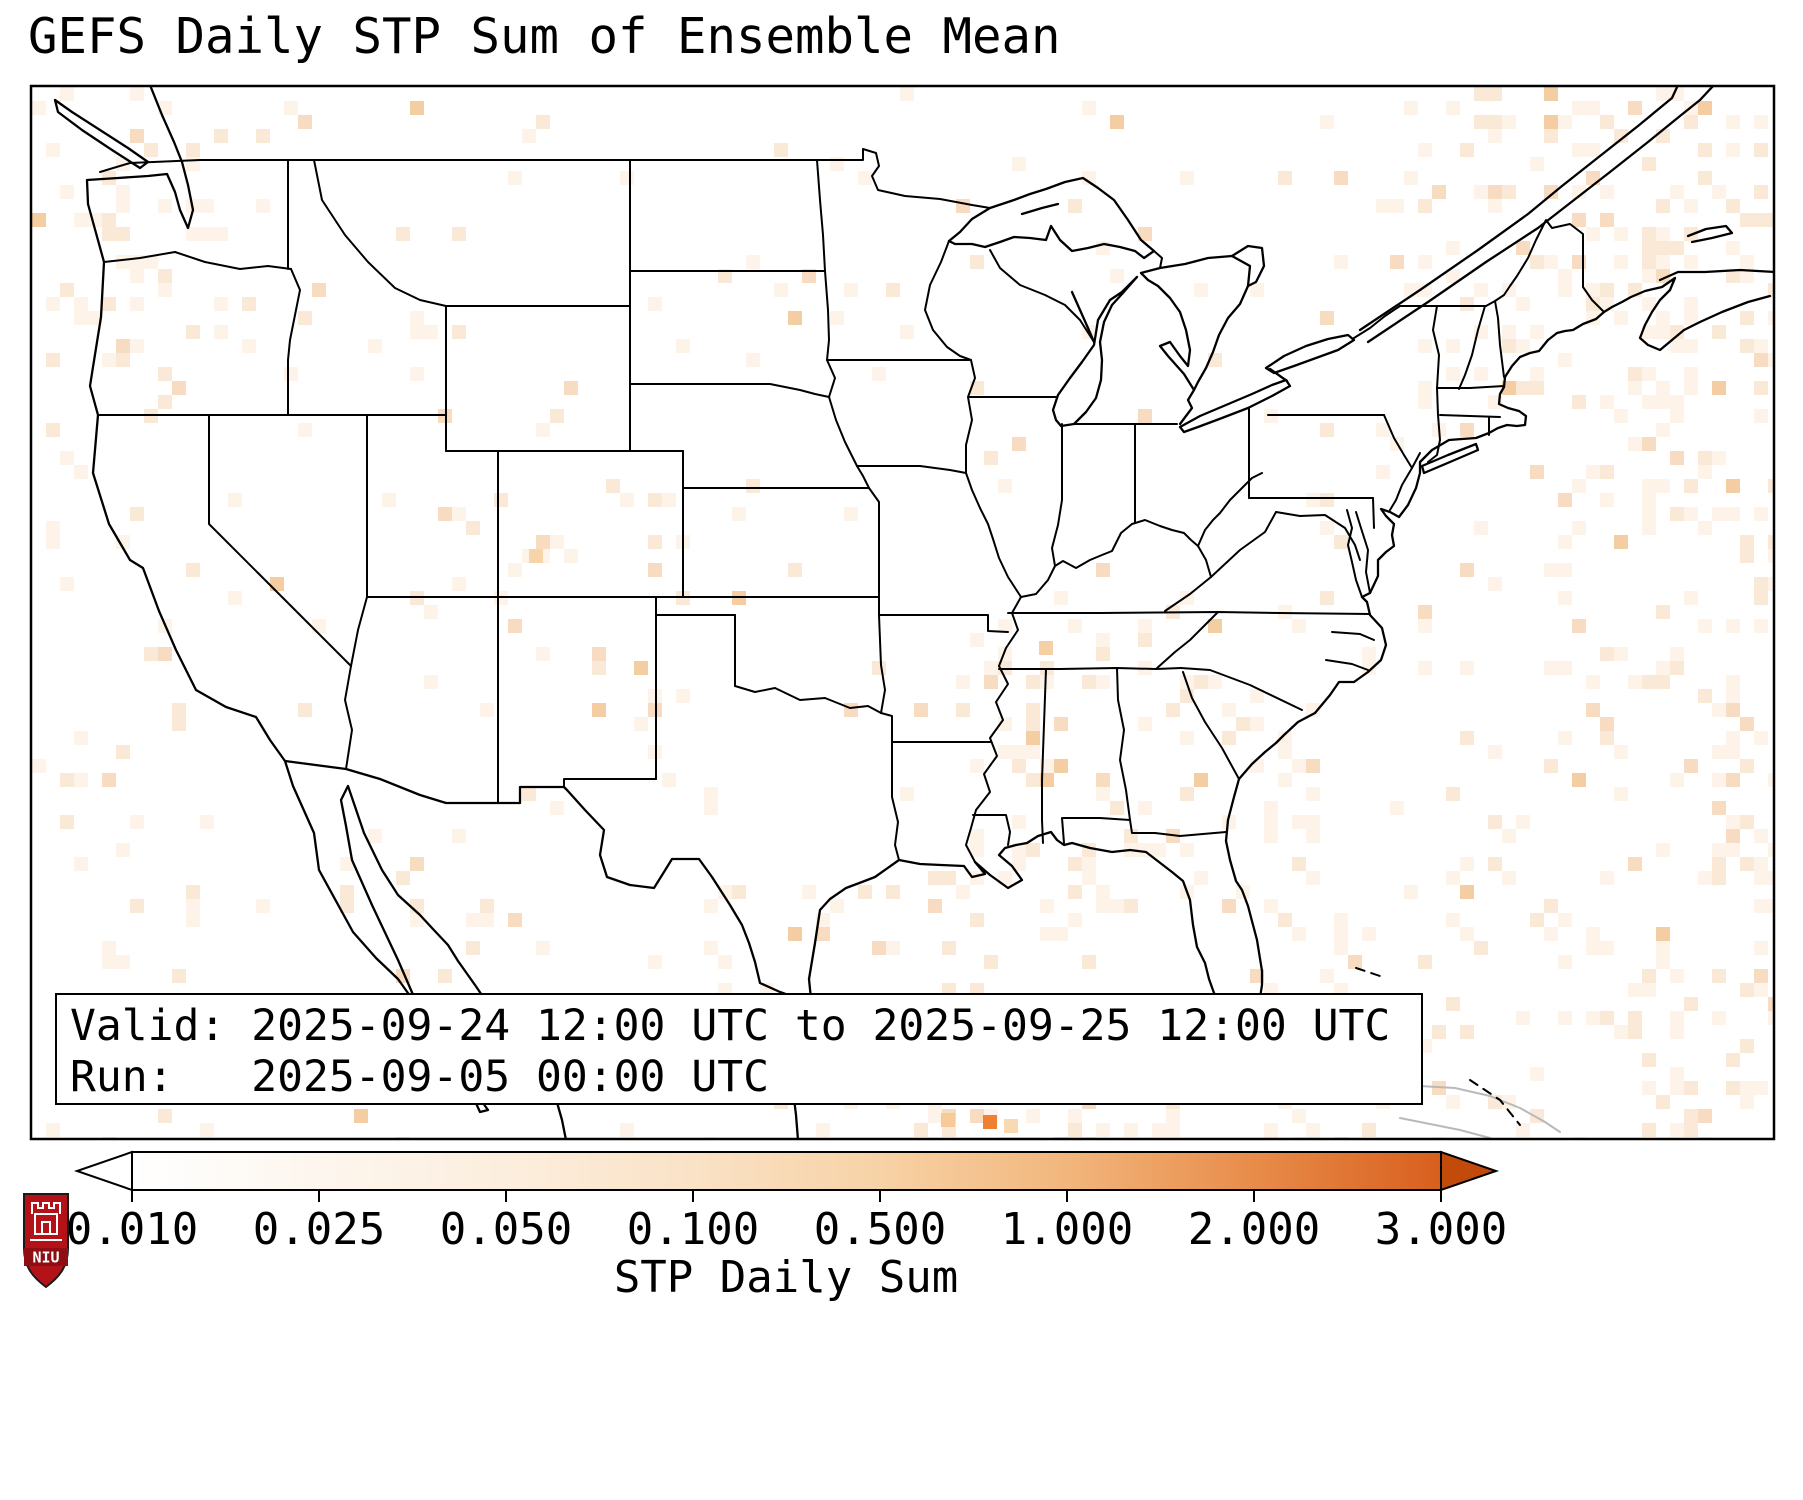 The image size is (1803, 1500). What do you see at coordinates (419, 1076) in the screenshot?
I see `run-time-text: Run: 2025-09-05 00:00 UTC` at bounding box center [419, 1076].